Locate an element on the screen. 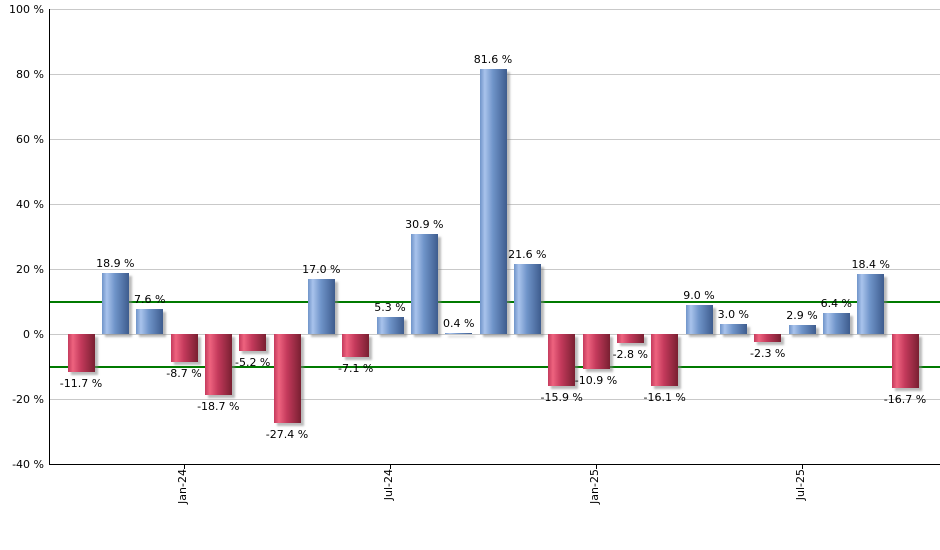 The height and width of the screenshot is (550, 940). x-tick-label: Jan-25 is located at coordinates (594, 486).